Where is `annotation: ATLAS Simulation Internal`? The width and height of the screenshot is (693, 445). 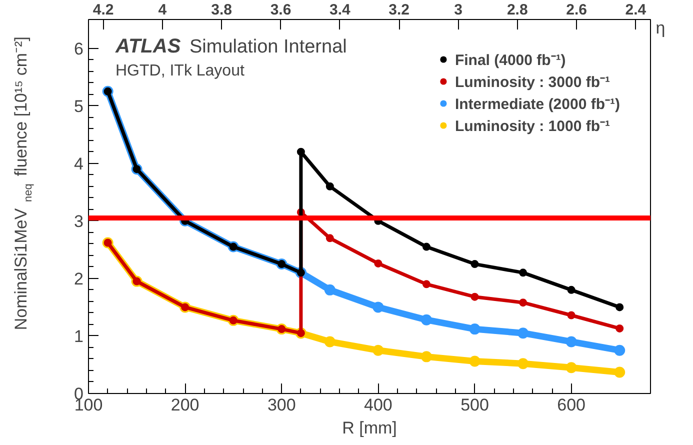
annotation: ATLAS Simulation Internal is located at coordinates (230, 47).